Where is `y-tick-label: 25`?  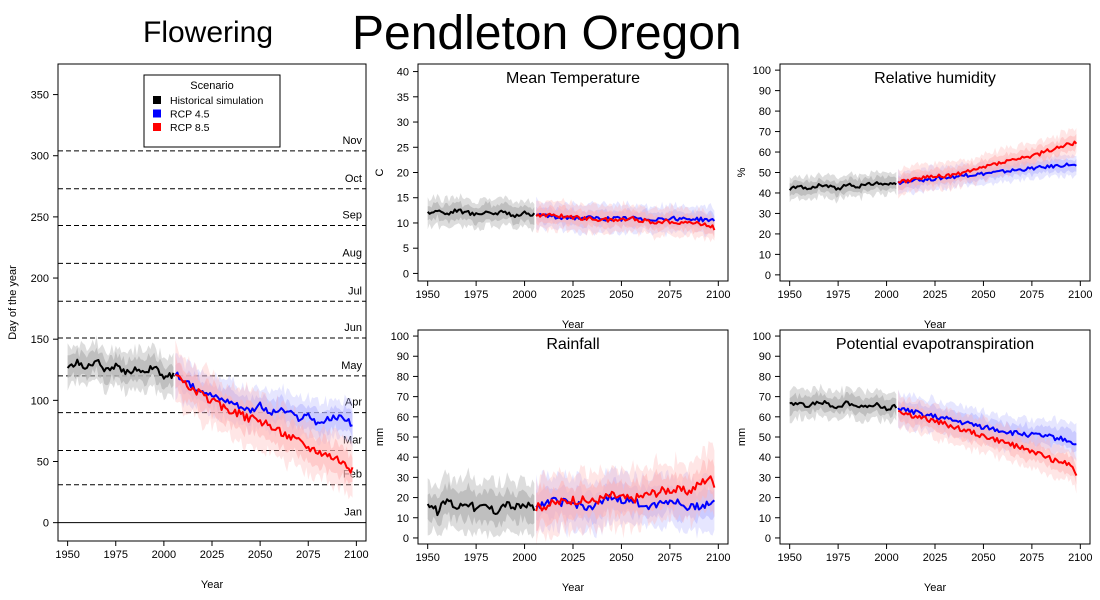 y-tick-label: 25 is located at coordinates (403, 148).